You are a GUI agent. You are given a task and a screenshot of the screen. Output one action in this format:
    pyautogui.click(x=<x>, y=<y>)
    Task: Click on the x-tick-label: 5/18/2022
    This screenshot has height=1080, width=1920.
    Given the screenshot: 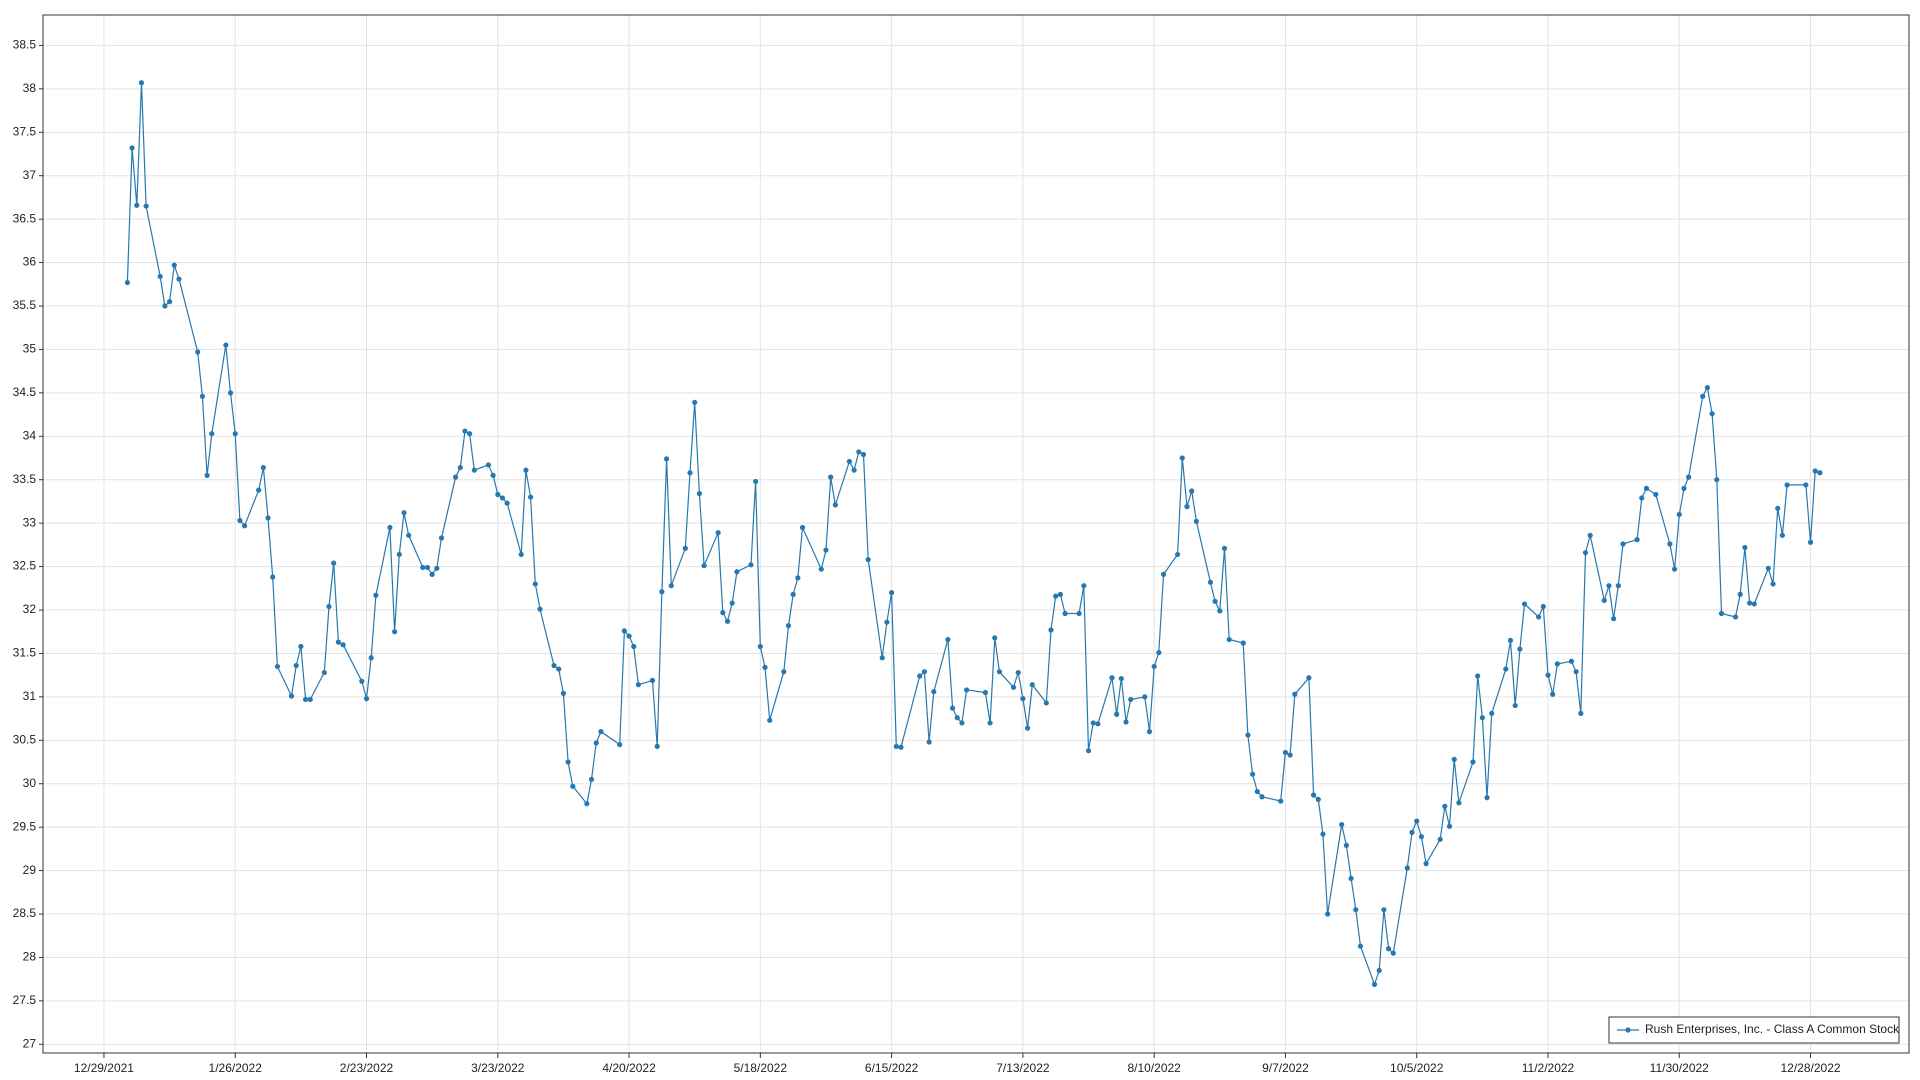 What is the action you would take?
    pyautogui.click(x=761, y=1068)
    